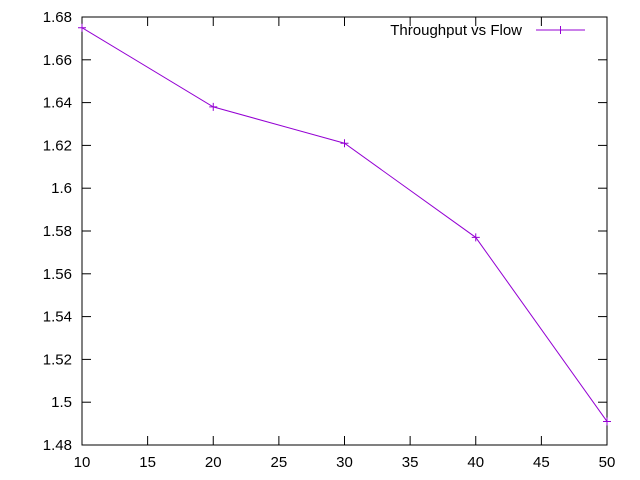 The height and width of the screenshot is (480, 640). Describe the element at coordinates (279, 462) in the screenshot. I see `x-tick-label: 25` at that location.